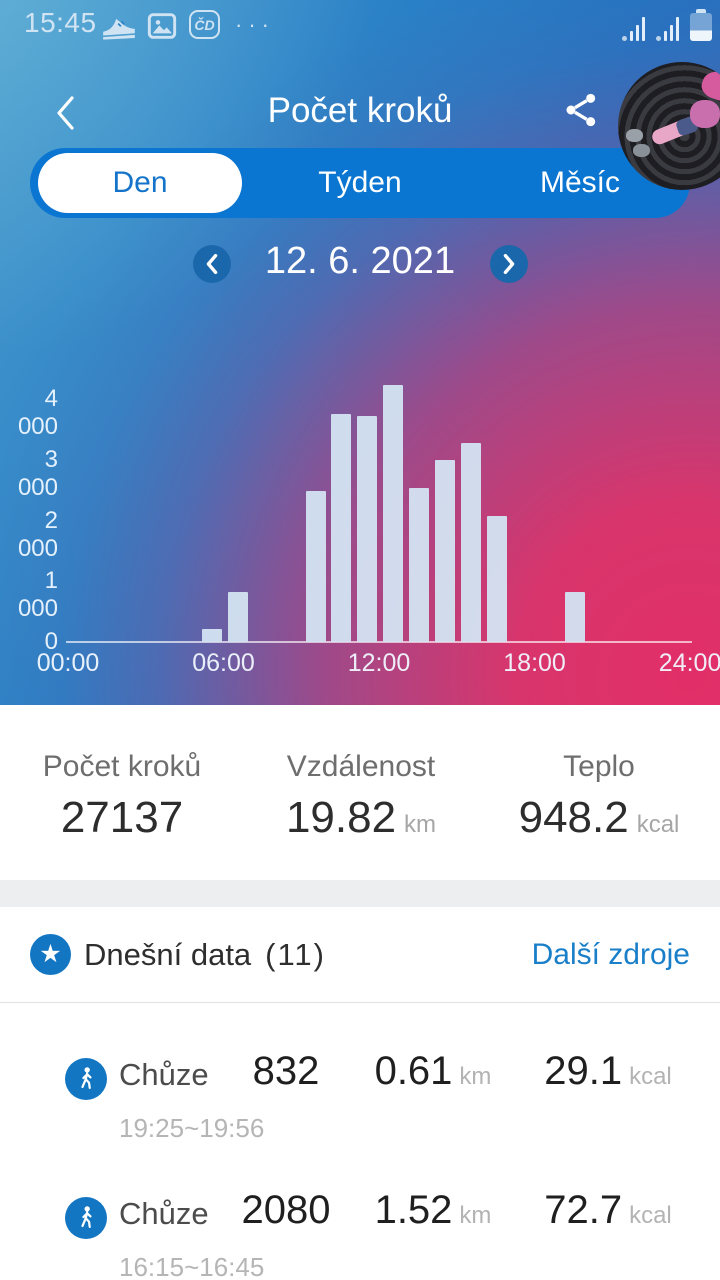 Image resolution: width=720 pixels, height=1280 pixels. I want to click on summary-label: Teplo, so click(599, 766).